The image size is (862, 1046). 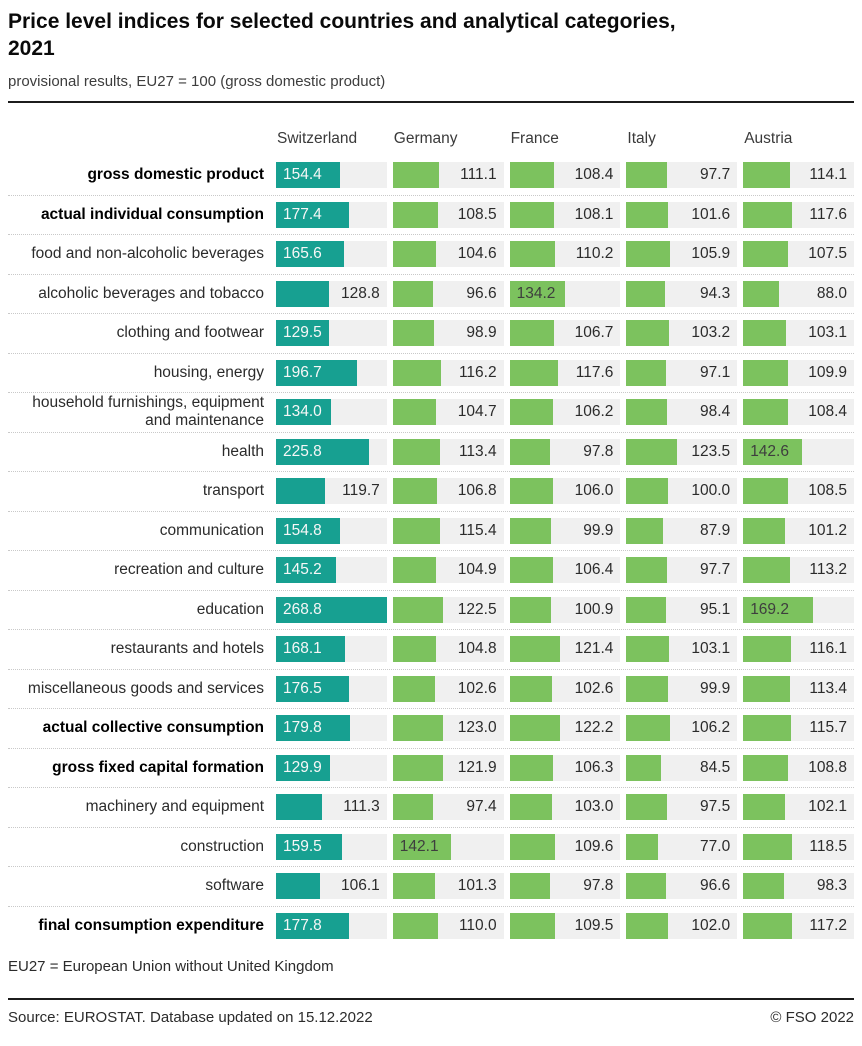 I want to click on bar-track: 97.4, so click(x=448, y=807).